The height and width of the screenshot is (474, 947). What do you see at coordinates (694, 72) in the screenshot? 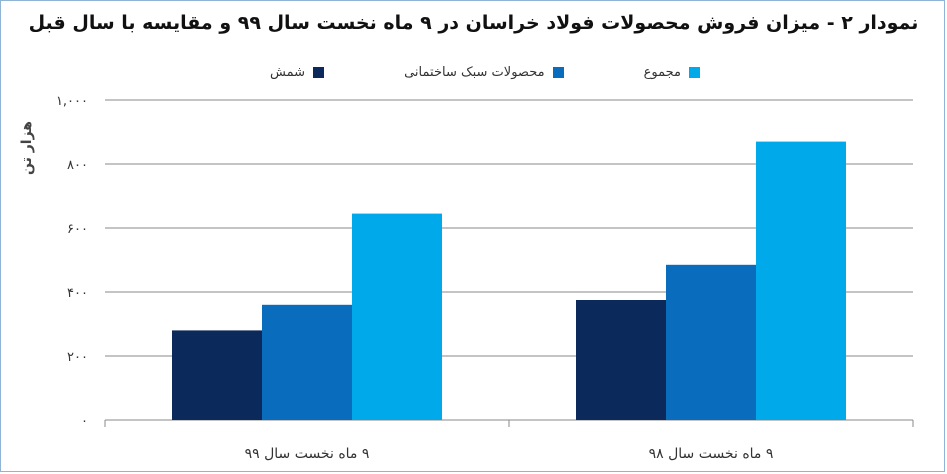
I see `legend-swatch-total` at bounding box center [694, 72].